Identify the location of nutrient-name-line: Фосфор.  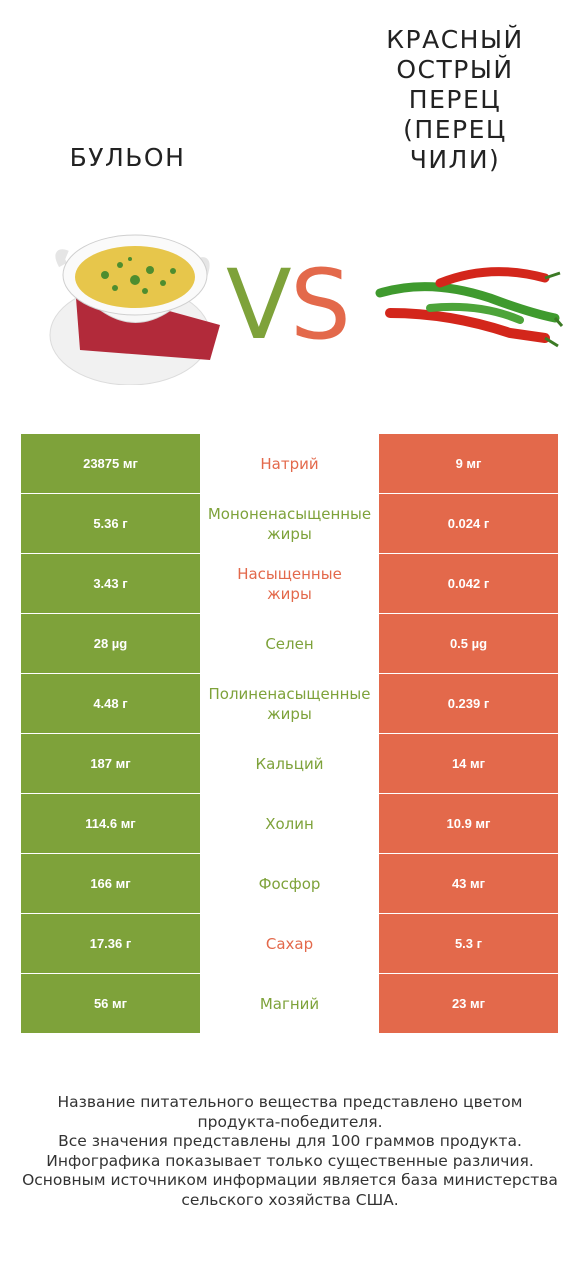
(289, 883).